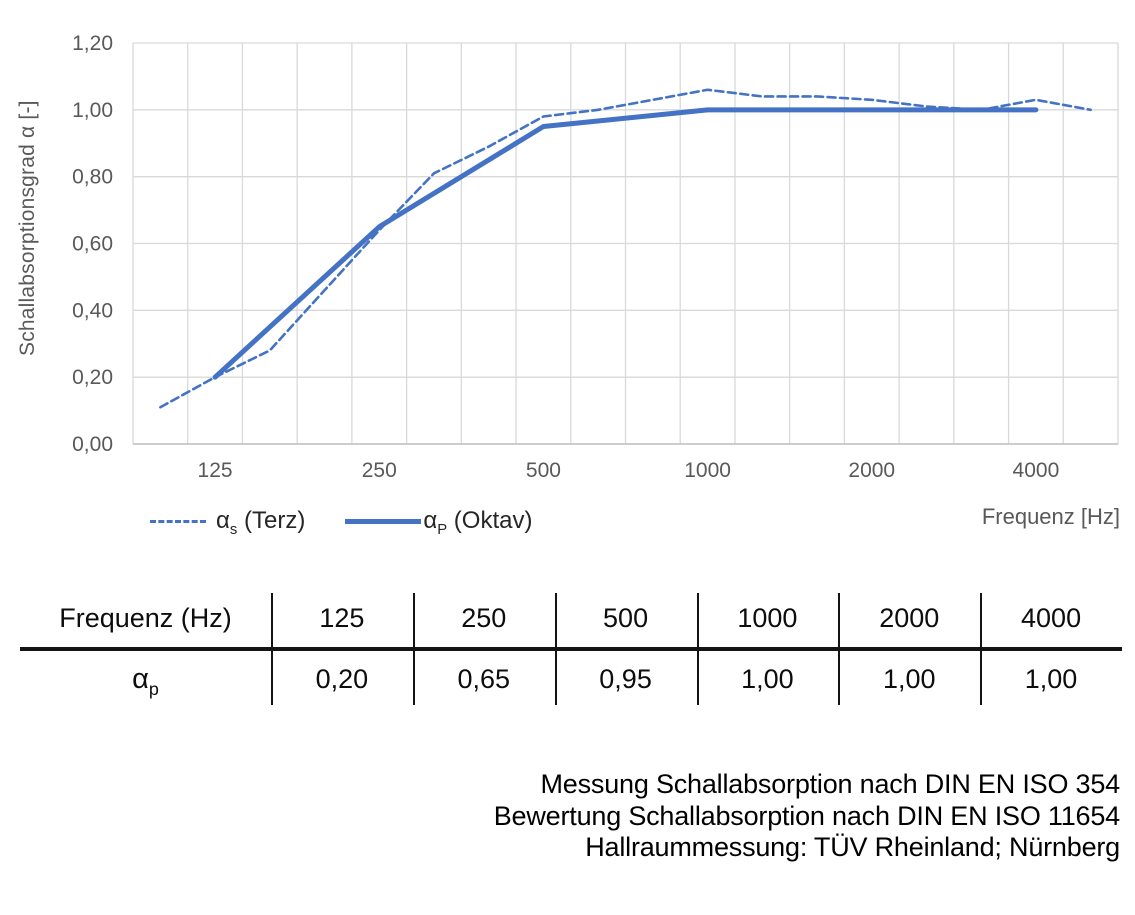  Describe the element at coordinates (571, 679) in the screenshot. I see `table-value-row: αp 0,20 0,65 0,95 1,00 1,00 1,00` at that location.